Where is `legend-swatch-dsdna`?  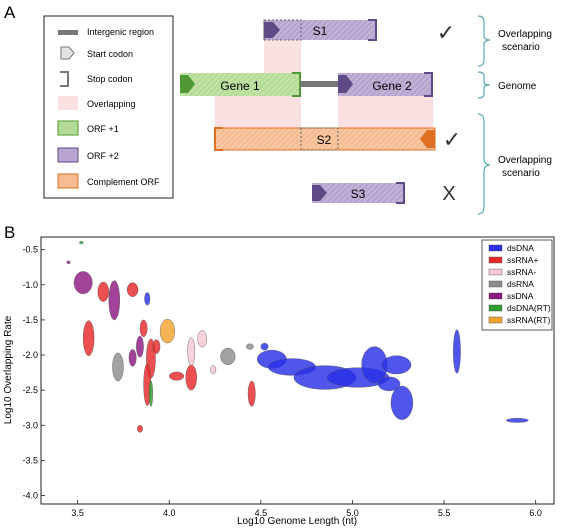 legend-swatch-dsdna is located at coordinates (495, 248).